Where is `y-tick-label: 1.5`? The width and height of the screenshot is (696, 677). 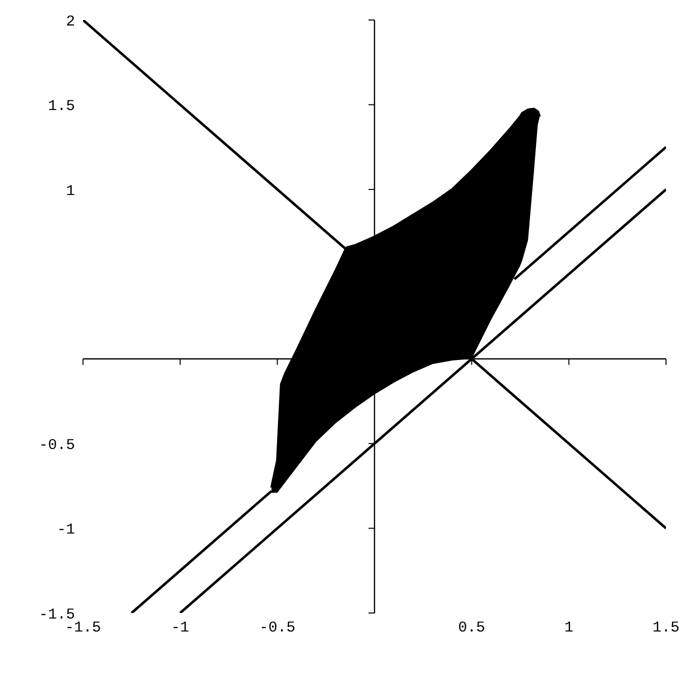 y-tick-label: 1.5 is located at coordinates (61, 107).